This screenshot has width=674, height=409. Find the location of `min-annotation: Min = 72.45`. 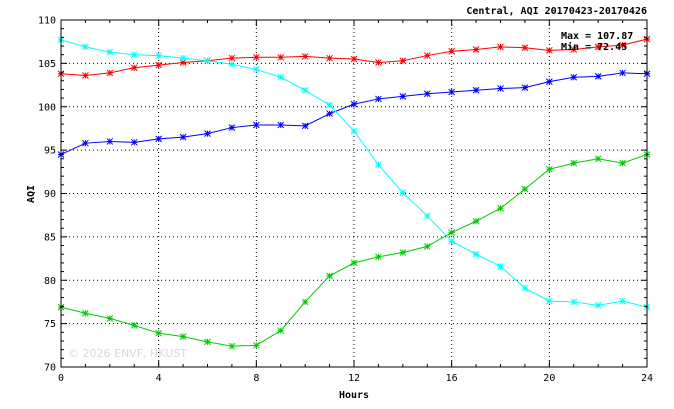

min-annotation: Min = 72.45 is located at coordinates (594, 47).